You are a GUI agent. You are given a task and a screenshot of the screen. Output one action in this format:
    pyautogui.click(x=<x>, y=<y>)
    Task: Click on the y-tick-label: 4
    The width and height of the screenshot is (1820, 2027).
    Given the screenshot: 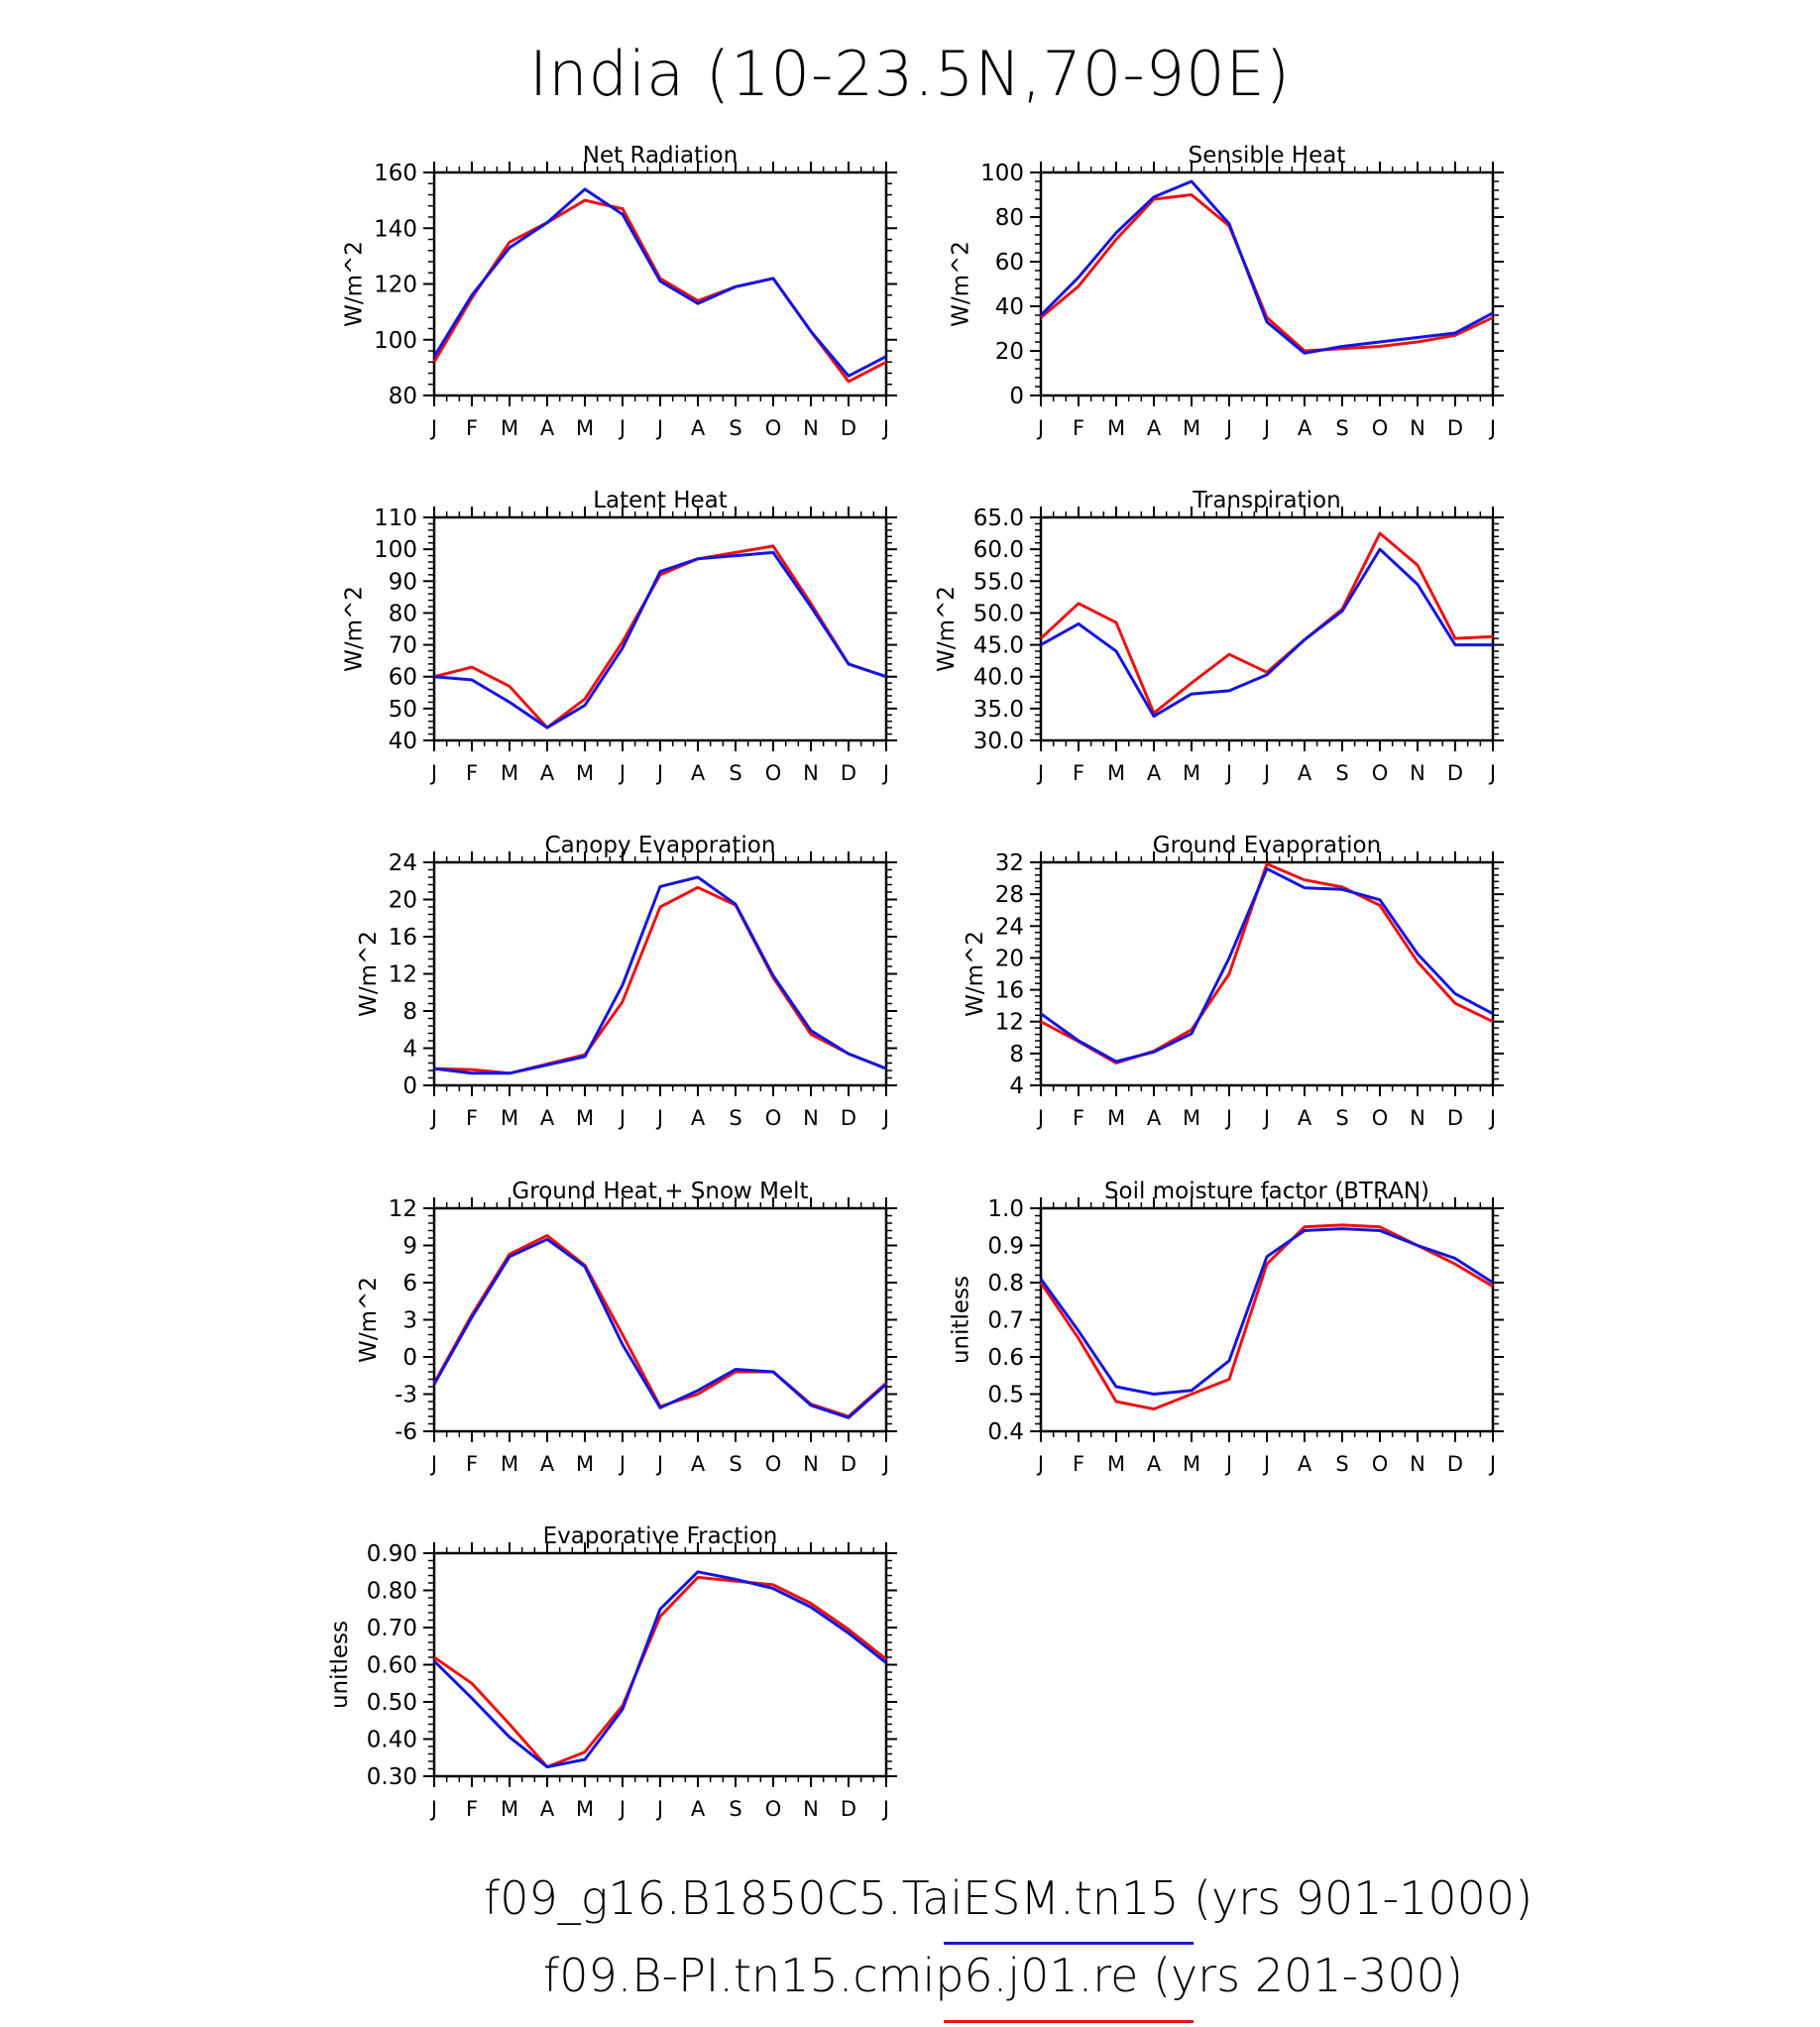 What is the action you would take?
    pyautogui.click(x=409, y=1050)
    